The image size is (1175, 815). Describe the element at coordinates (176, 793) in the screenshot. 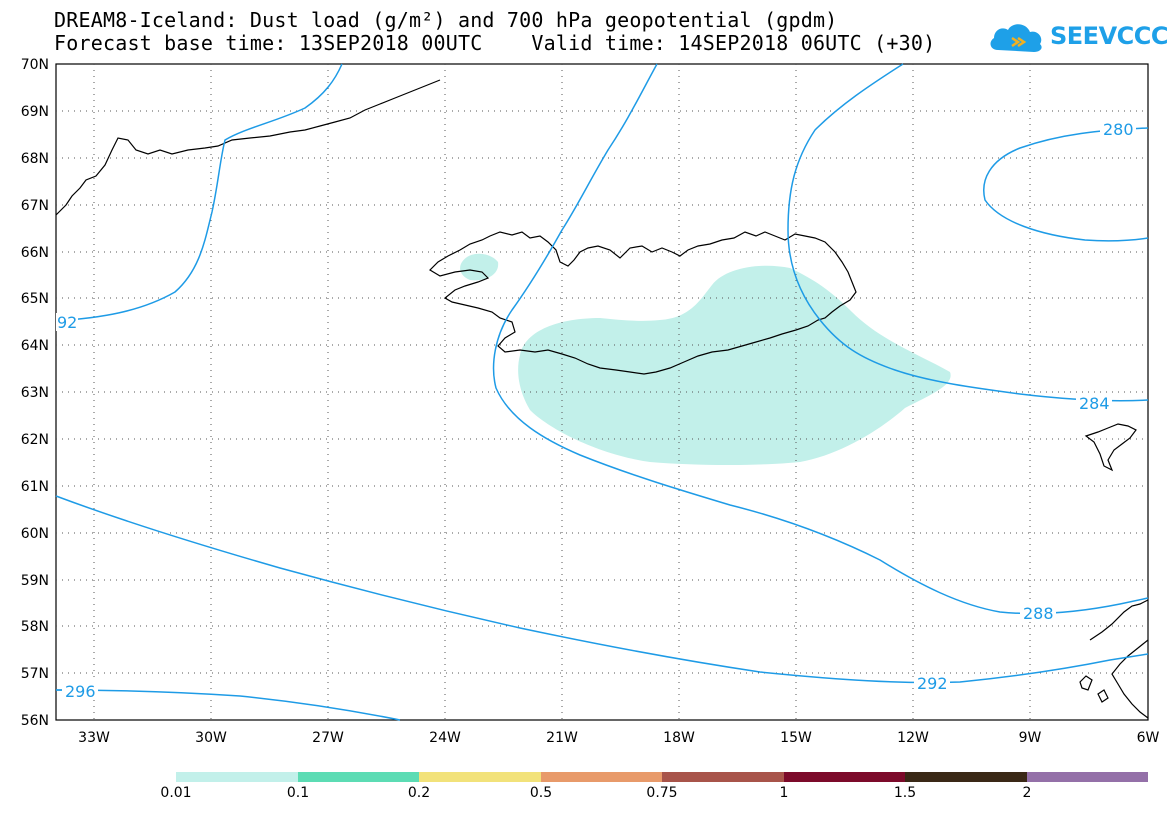

I see `legend-label: 0.01` at that location.